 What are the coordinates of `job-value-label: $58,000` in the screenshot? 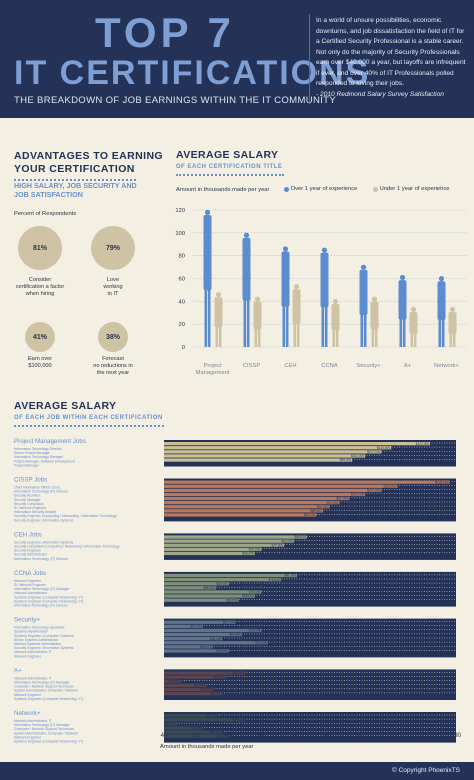 It's located at (216, 694).